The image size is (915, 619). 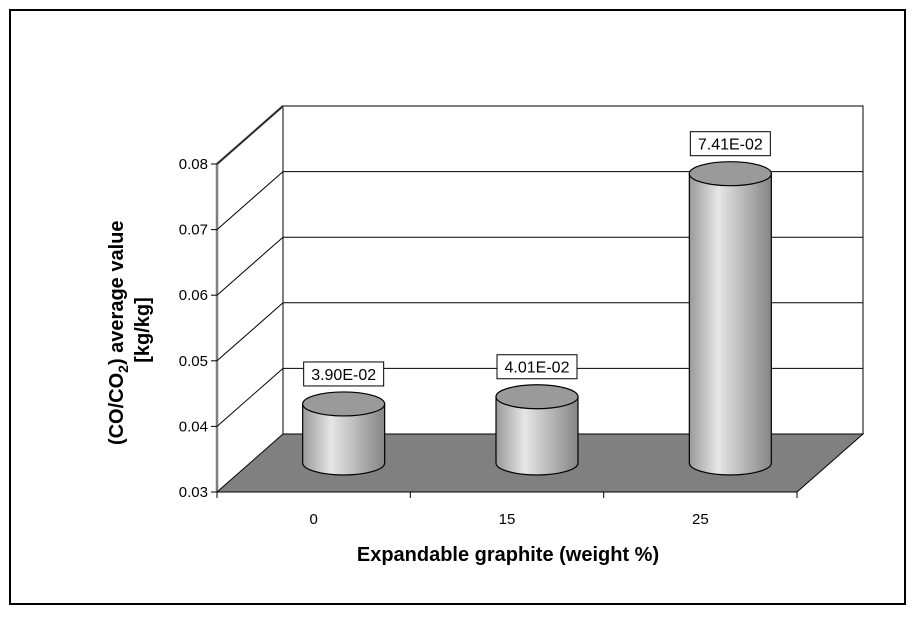 What do you see at coordinates (193, 295) in the screenshot?
I see `y-tick-label: 0.06` at bounding box center [193, 295].